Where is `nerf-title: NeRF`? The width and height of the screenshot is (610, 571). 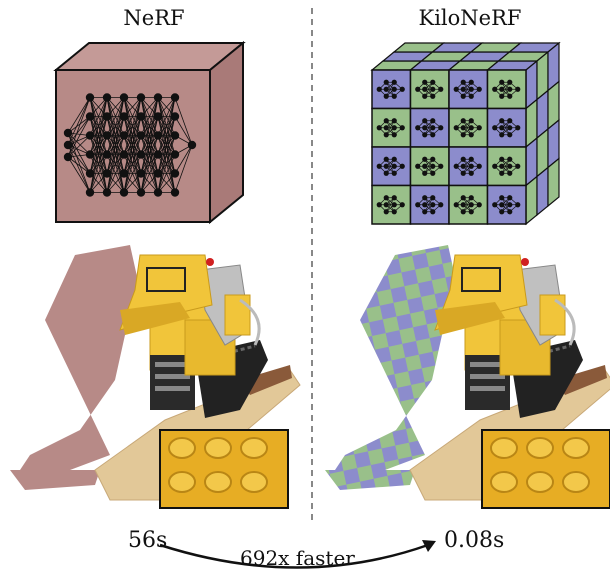
nerf-title: NeRF is located at coordinates (154, 18).